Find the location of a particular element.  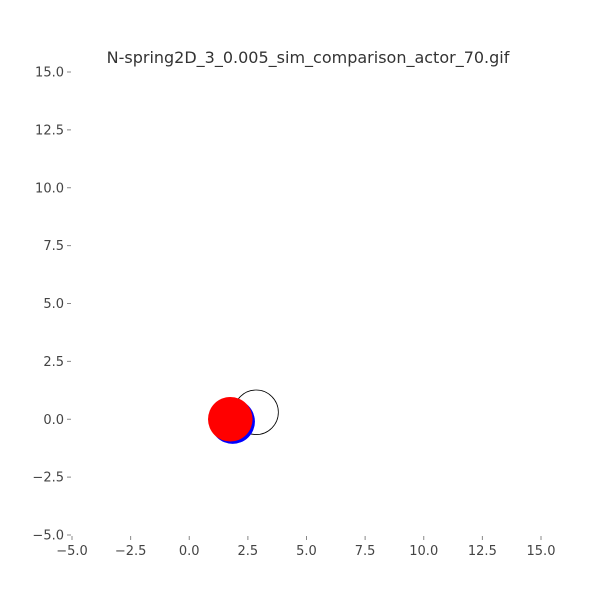

y-tick-label: −2.5 is located at coordinates (48, 478).